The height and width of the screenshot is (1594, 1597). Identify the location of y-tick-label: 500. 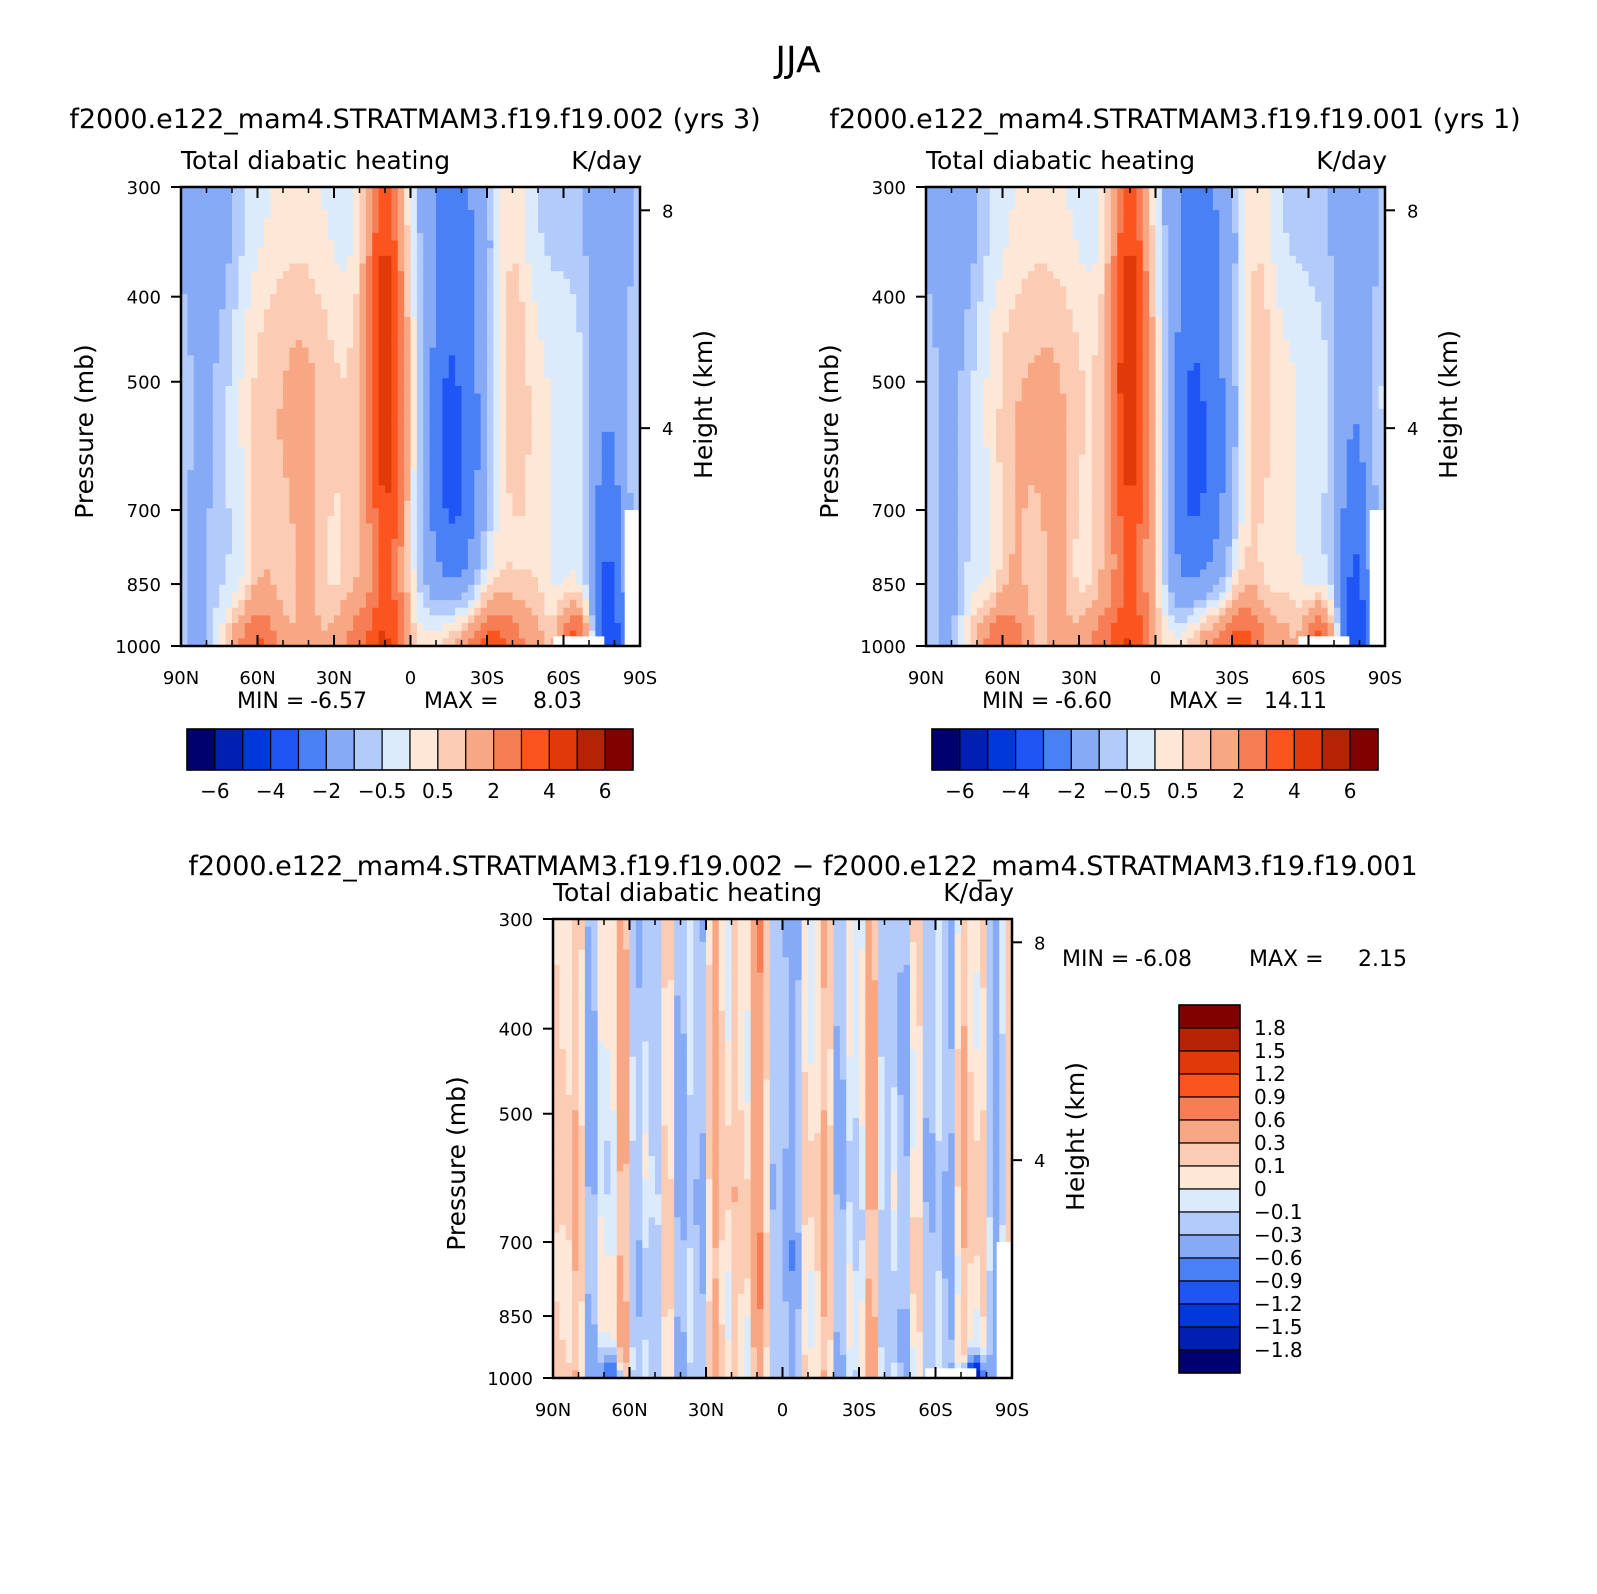
(144, 383).